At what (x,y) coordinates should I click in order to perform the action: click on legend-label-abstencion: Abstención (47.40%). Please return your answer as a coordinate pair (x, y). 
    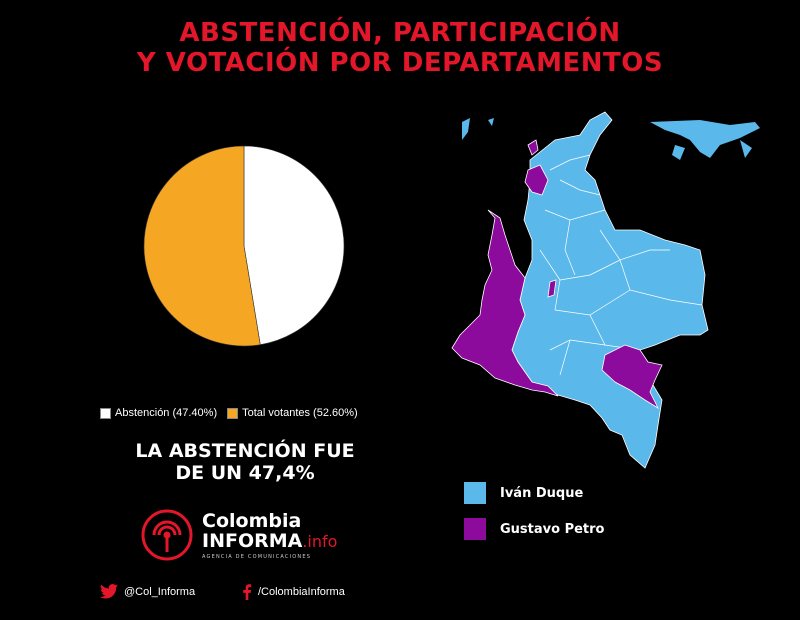
    Looking at the image, I should click on (166, 413).